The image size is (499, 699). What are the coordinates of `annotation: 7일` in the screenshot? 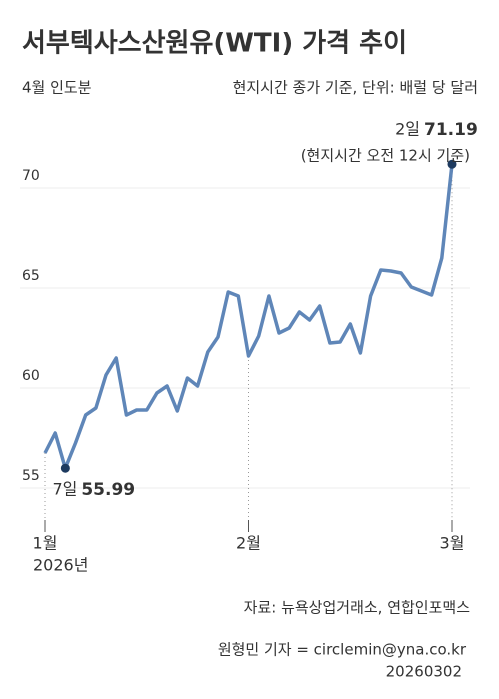 It's located at (64, 489).